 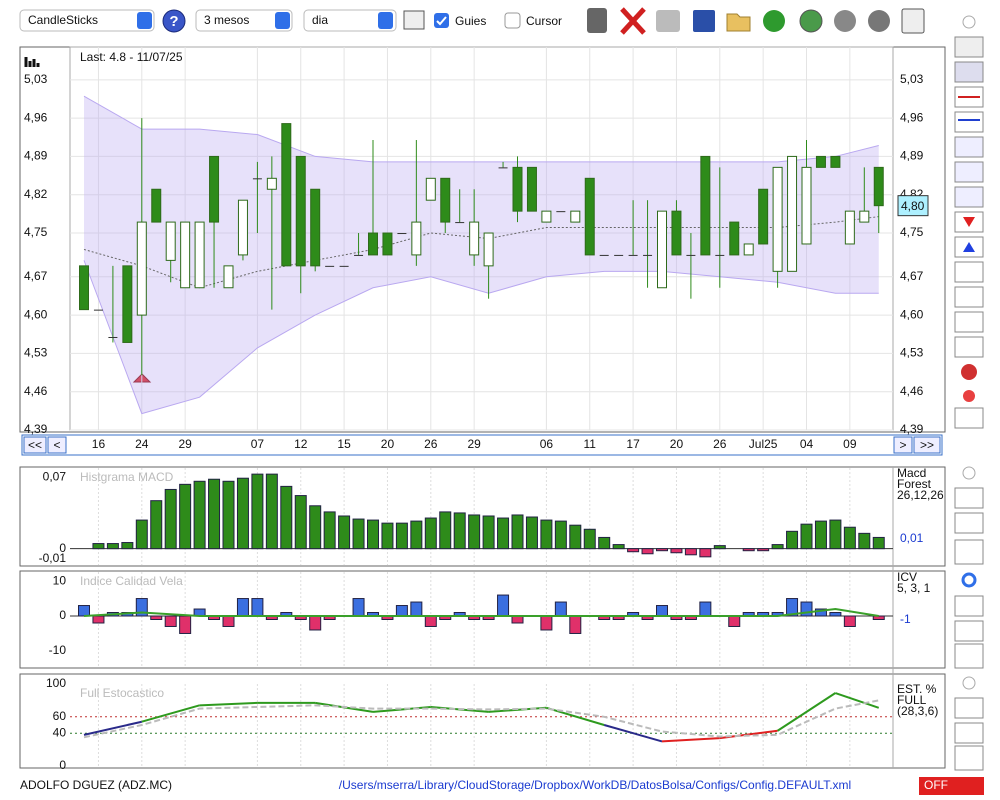 I want to click on levels-button, so click(x=969, y=297).